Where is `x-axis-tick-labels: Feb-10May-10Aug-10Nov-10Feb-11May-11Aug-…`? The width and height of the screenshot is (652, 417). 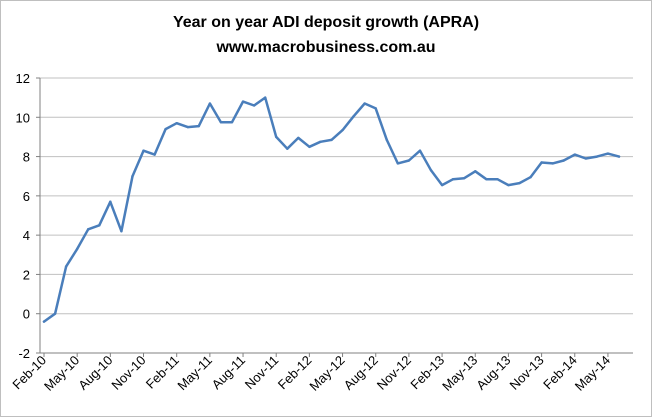
x-axis-tick-labels: Feb-10May-10Aug-10Nov-10Feb-11May-11Aug-… is located at coordinates (311, 373).